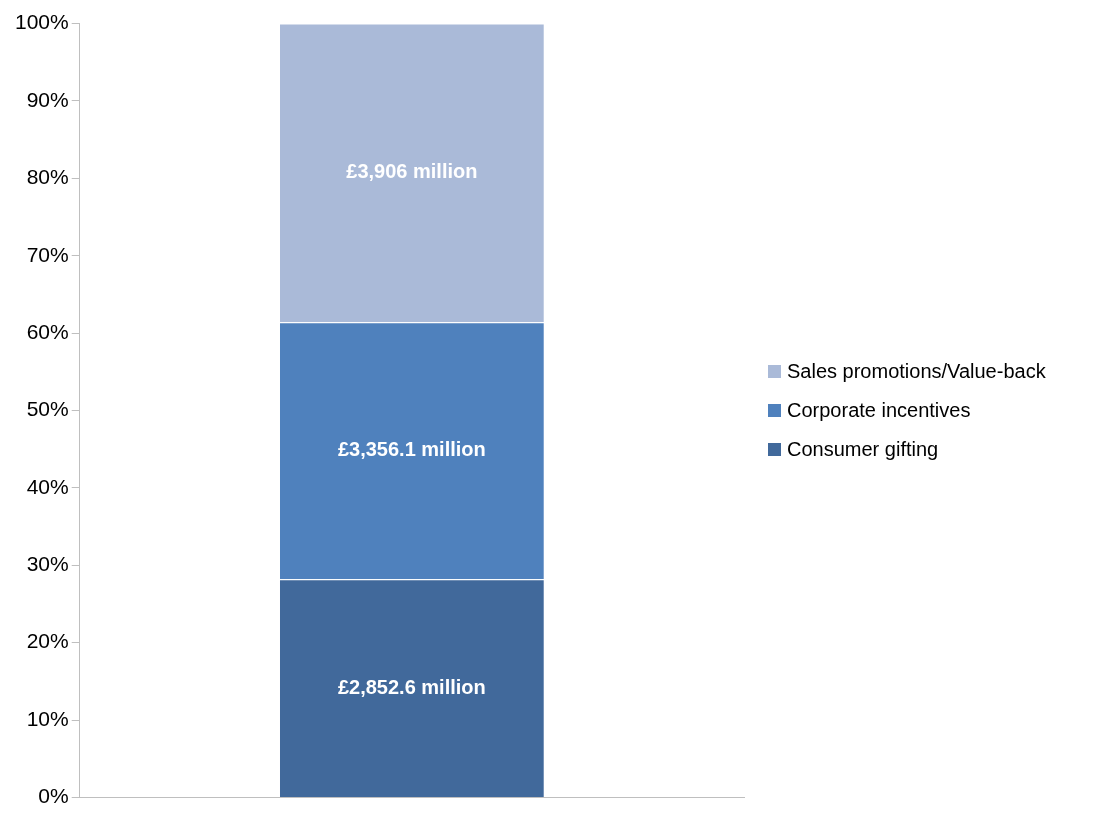 Image resolution: width=1106 pixels, height=833 pixels. I want to click on y-tick-label: 20%, so click(47, 641).